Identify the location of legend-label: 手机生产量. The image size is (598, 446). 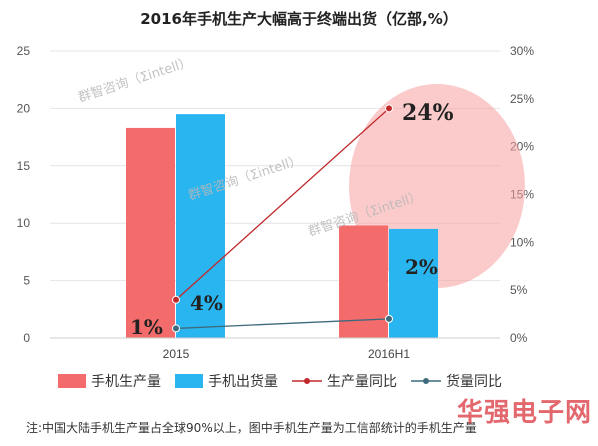
(126, 382).